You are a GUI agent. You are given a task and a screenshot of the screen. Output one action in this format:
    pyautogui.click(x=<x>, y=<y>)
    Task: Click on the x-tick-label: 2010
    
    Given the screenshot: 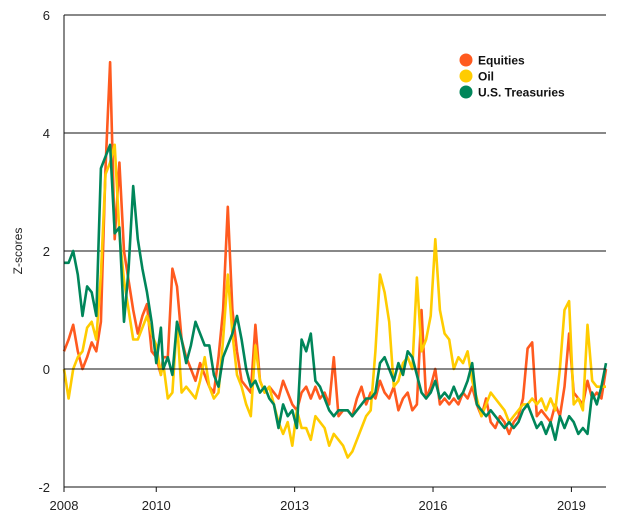 What is the action you would take?
    pyautogui.click(x=156, y=505)
    